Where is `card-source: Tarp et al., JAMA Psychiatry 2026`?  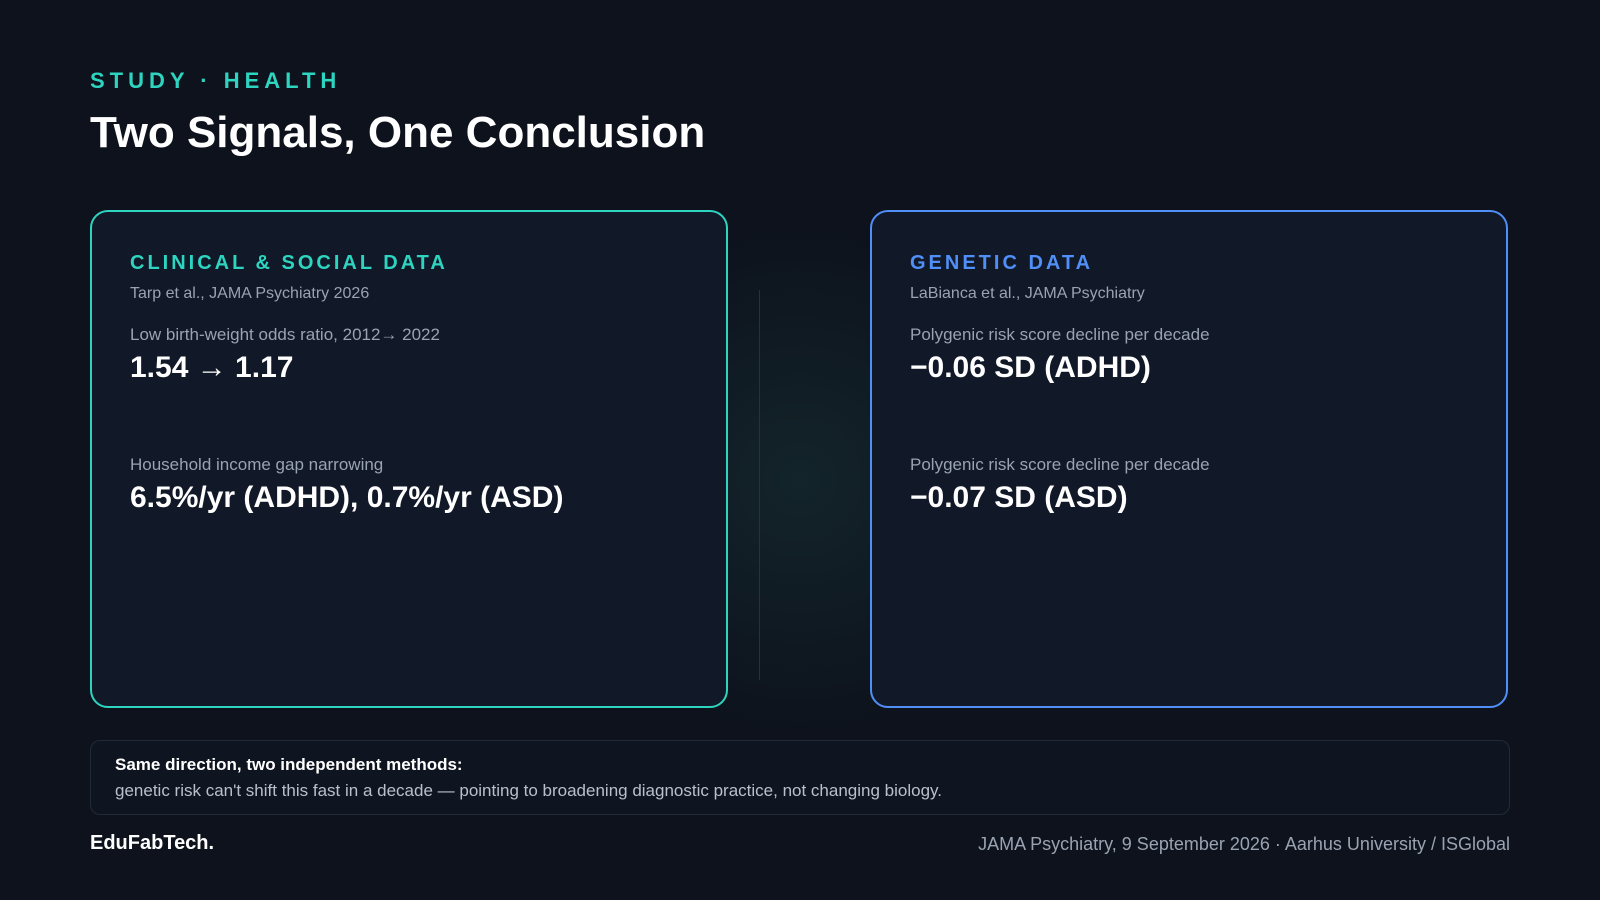 card-source: Tarp et al., JAMA Psychiatry 2026 is located at coordinates (250, 293).